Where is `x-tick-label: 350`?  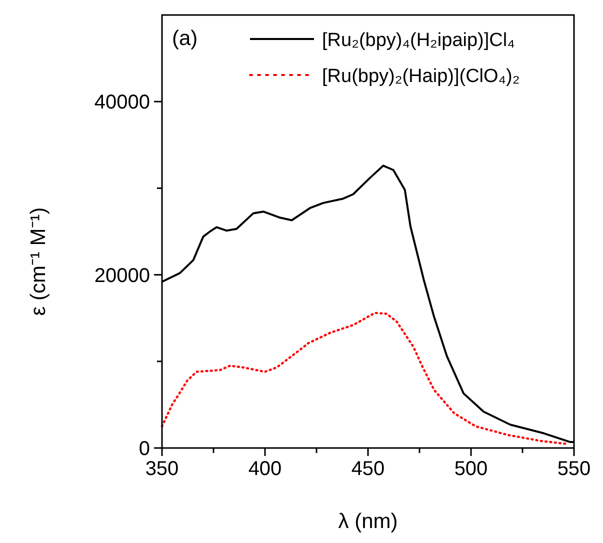
x-tick-label: 350 is located at coordinates (162, 469).